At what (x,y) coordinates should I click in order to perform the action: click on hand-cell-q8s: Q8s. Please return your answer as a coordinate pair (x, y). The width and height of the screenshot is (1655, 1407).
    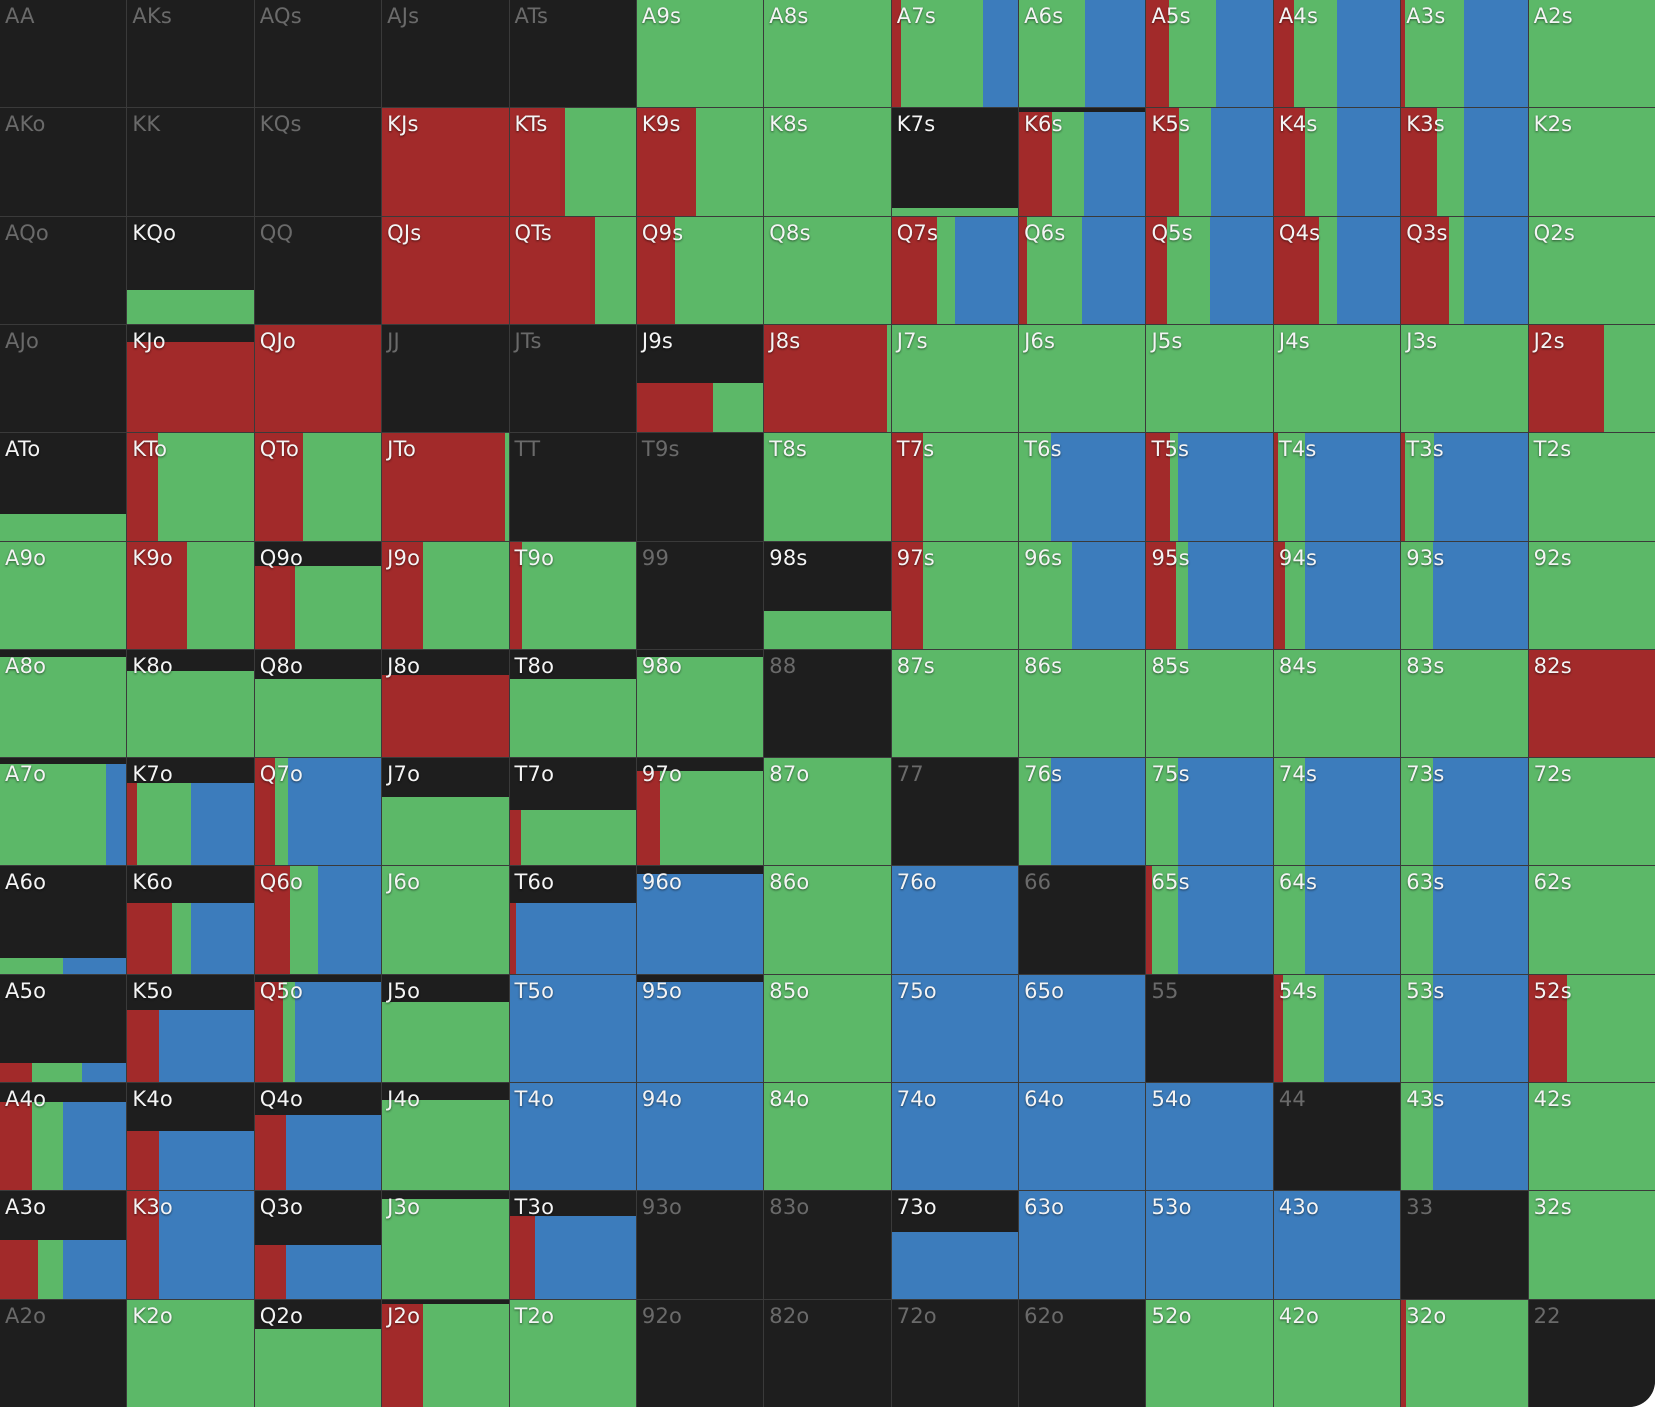
    Looking at the image, I should click on (827, 270).